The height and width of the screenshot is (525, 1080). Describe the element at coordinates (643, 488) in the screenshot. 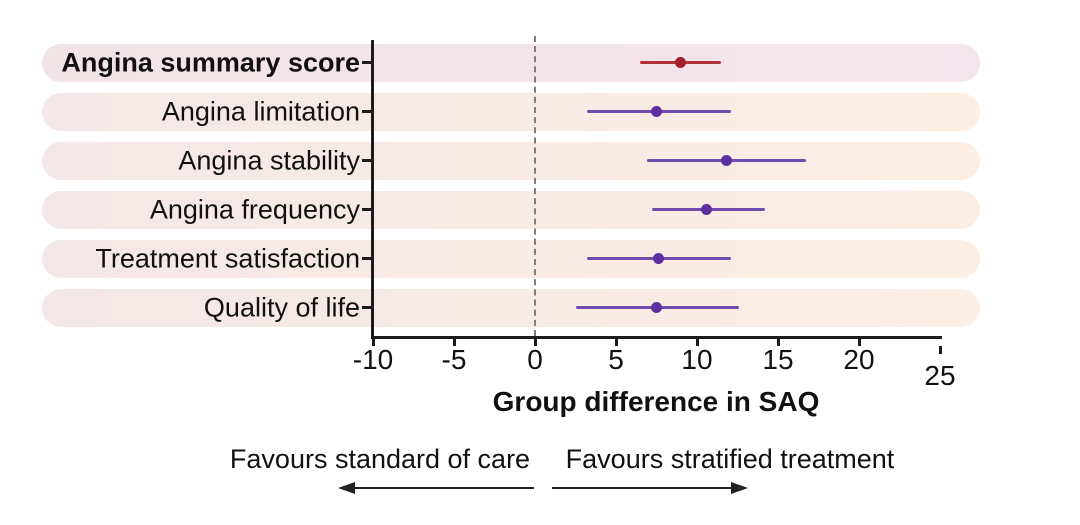

I see `right-arrow-shaft` at that location.